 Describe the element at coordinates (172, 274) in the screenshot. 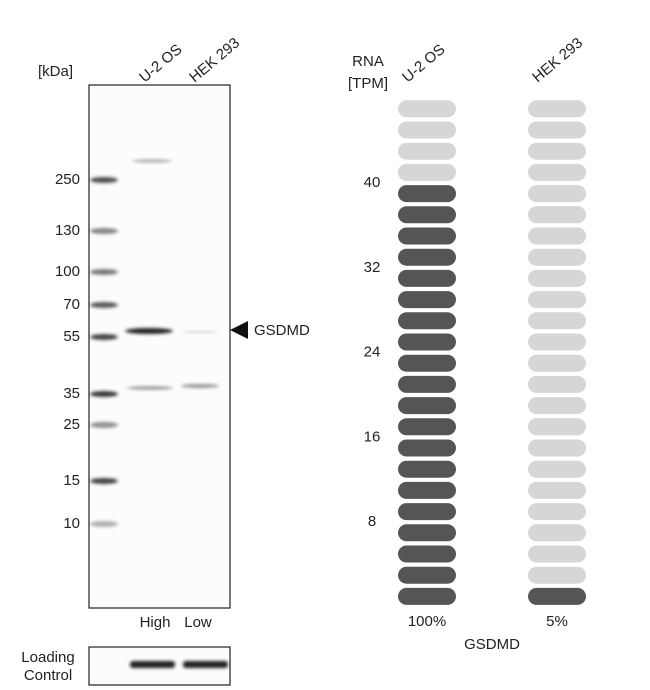

I see `blot-bands` at that location.